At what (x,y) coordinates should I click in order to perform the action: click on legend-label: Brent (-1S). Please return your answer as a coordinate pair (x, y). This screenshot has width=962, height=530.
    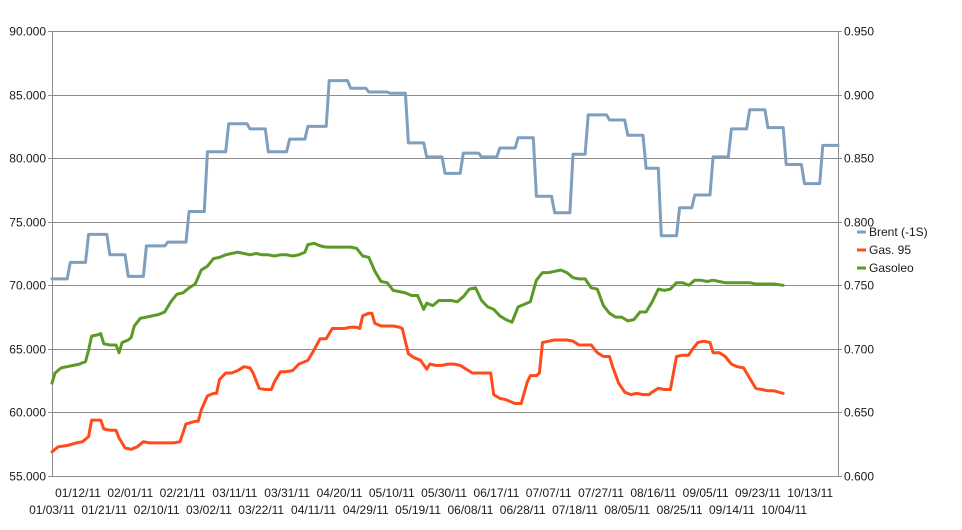
    Looking at the image, I should click on (898, 232).